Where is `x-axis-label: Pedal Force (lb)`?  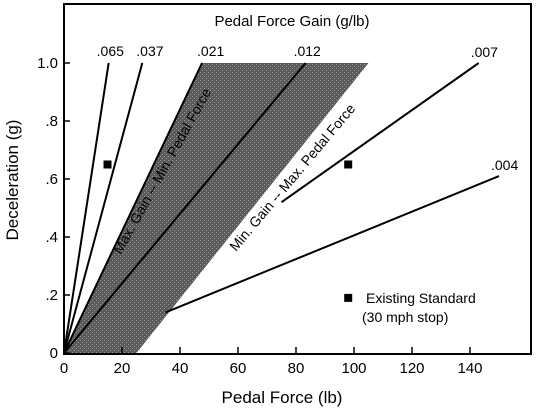 x-axis-label: Pedal Force (lb) is located at coordinates (282, 397).